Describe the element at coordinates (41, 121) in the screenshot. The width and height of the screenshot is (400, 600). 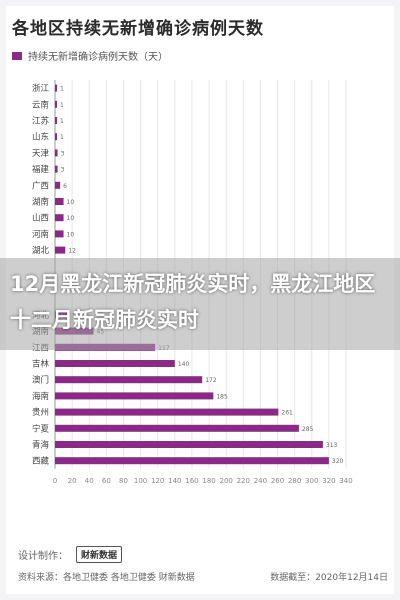
I see `category-label: 江苏` at that location.